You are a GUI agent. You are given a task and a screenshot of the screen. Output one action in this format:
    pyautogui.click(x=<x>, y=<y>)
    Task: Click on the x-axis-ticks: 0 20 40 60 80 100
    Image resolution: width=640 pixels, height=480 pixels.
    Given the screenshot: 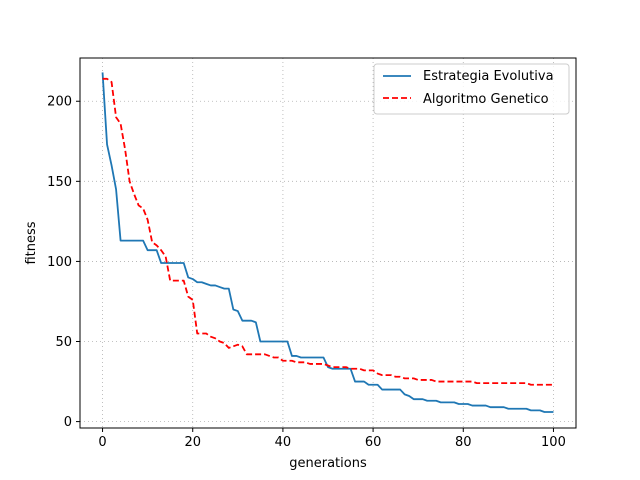 What is the action you would take?
    pyautogui.click(x=332, y=439)
    